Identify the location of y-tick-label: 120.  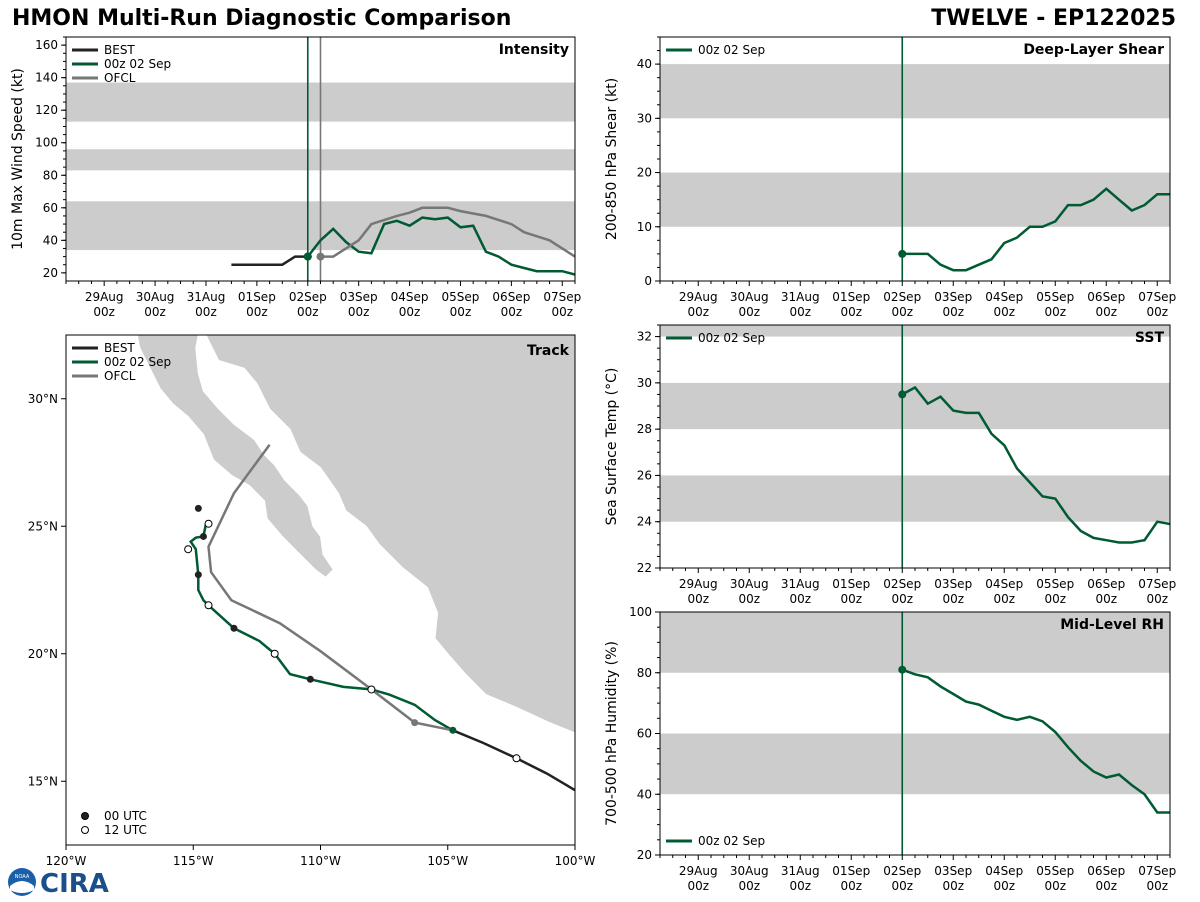
(46, 110).